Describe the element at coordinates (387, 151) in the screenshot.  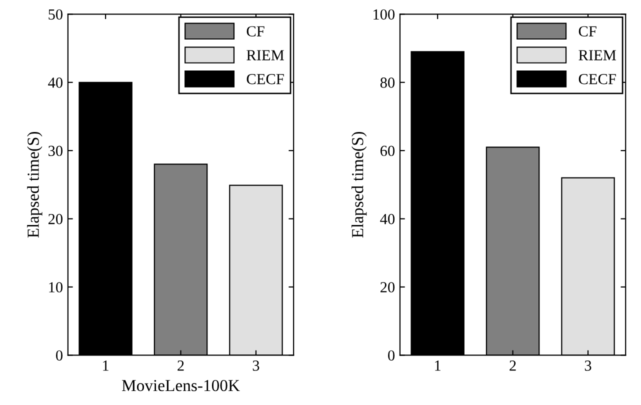
I see `y-tick-label: 60` at that location.